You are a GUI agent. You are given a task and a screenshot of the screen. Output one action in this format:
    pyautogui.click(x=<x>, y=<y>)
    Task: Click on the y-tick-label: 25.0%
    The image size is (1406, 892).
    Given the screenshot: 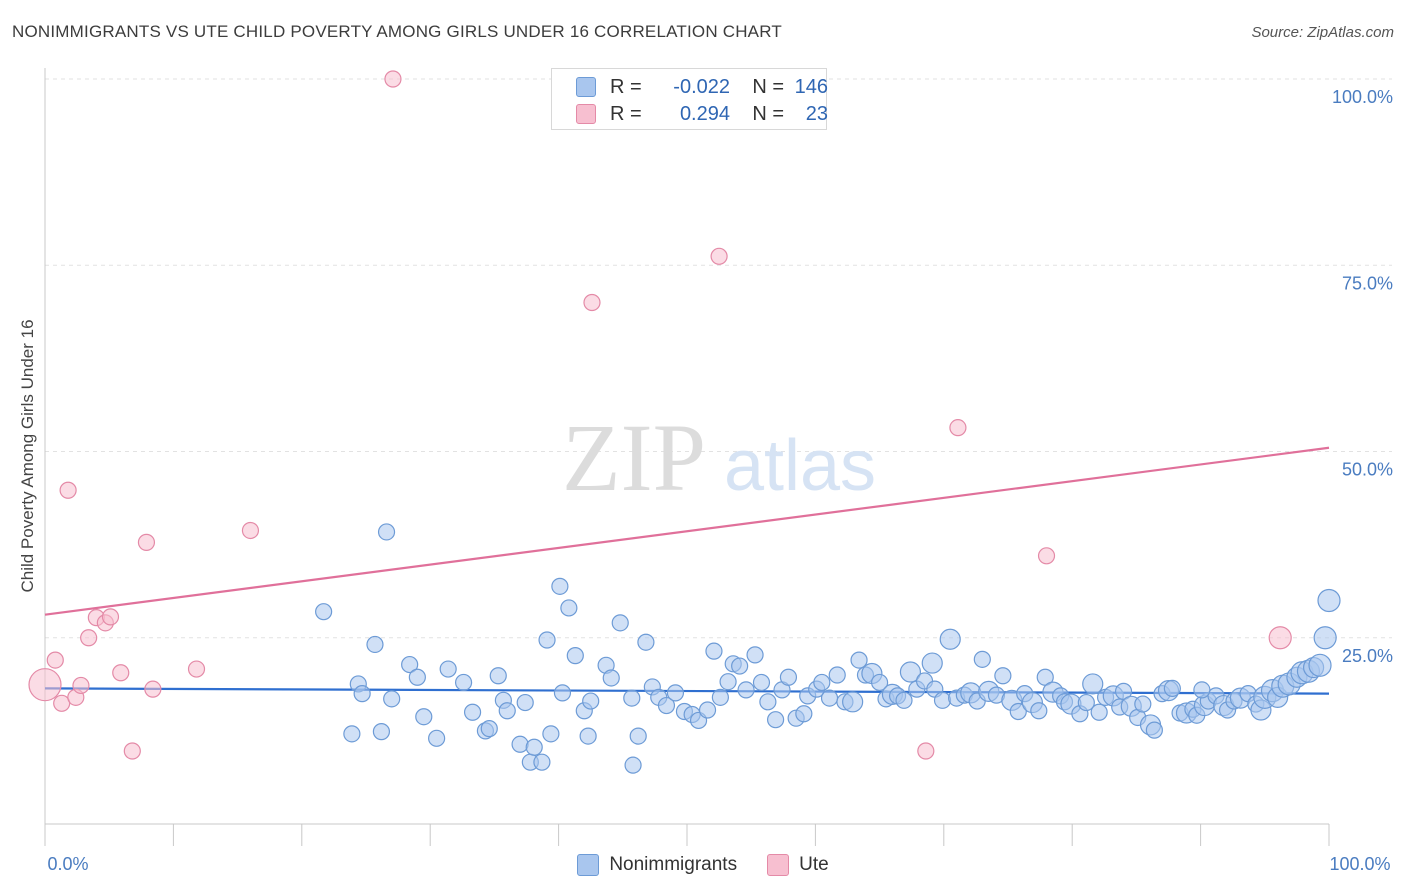 What is the action you would take?
    pyautogui.click(x=1367, y=656)
    